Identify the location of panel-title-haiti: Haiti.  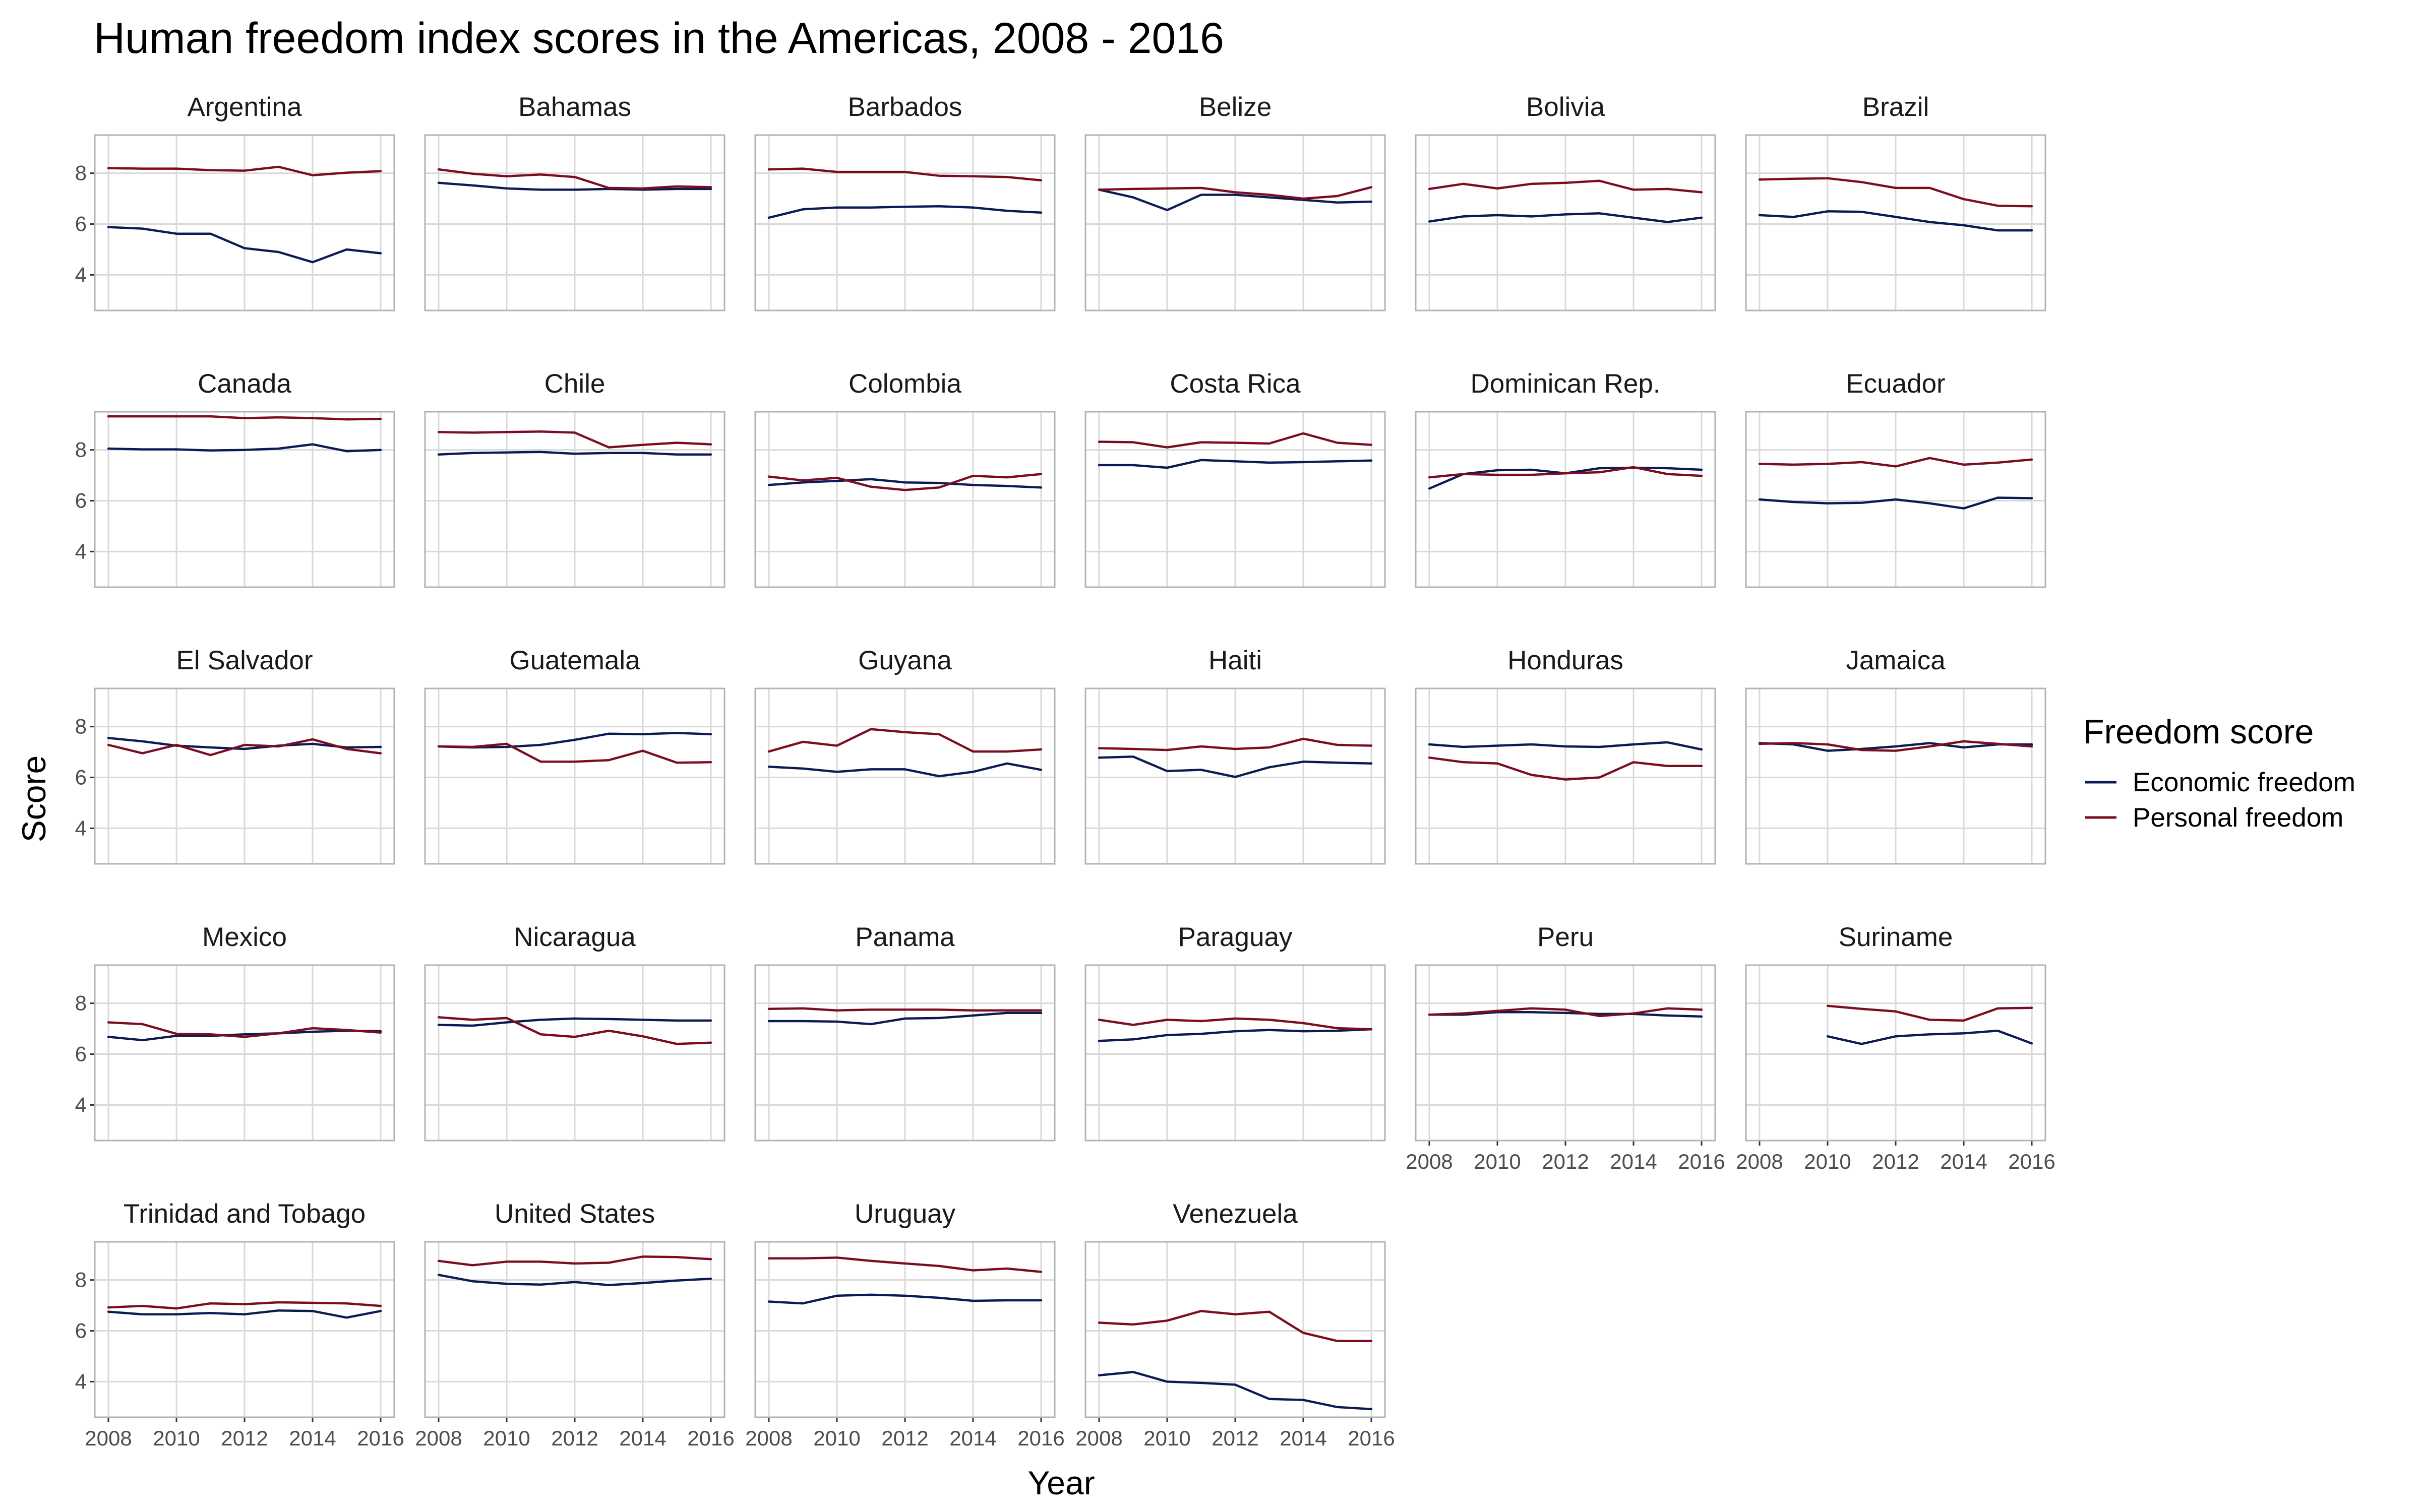
(1235, 660).